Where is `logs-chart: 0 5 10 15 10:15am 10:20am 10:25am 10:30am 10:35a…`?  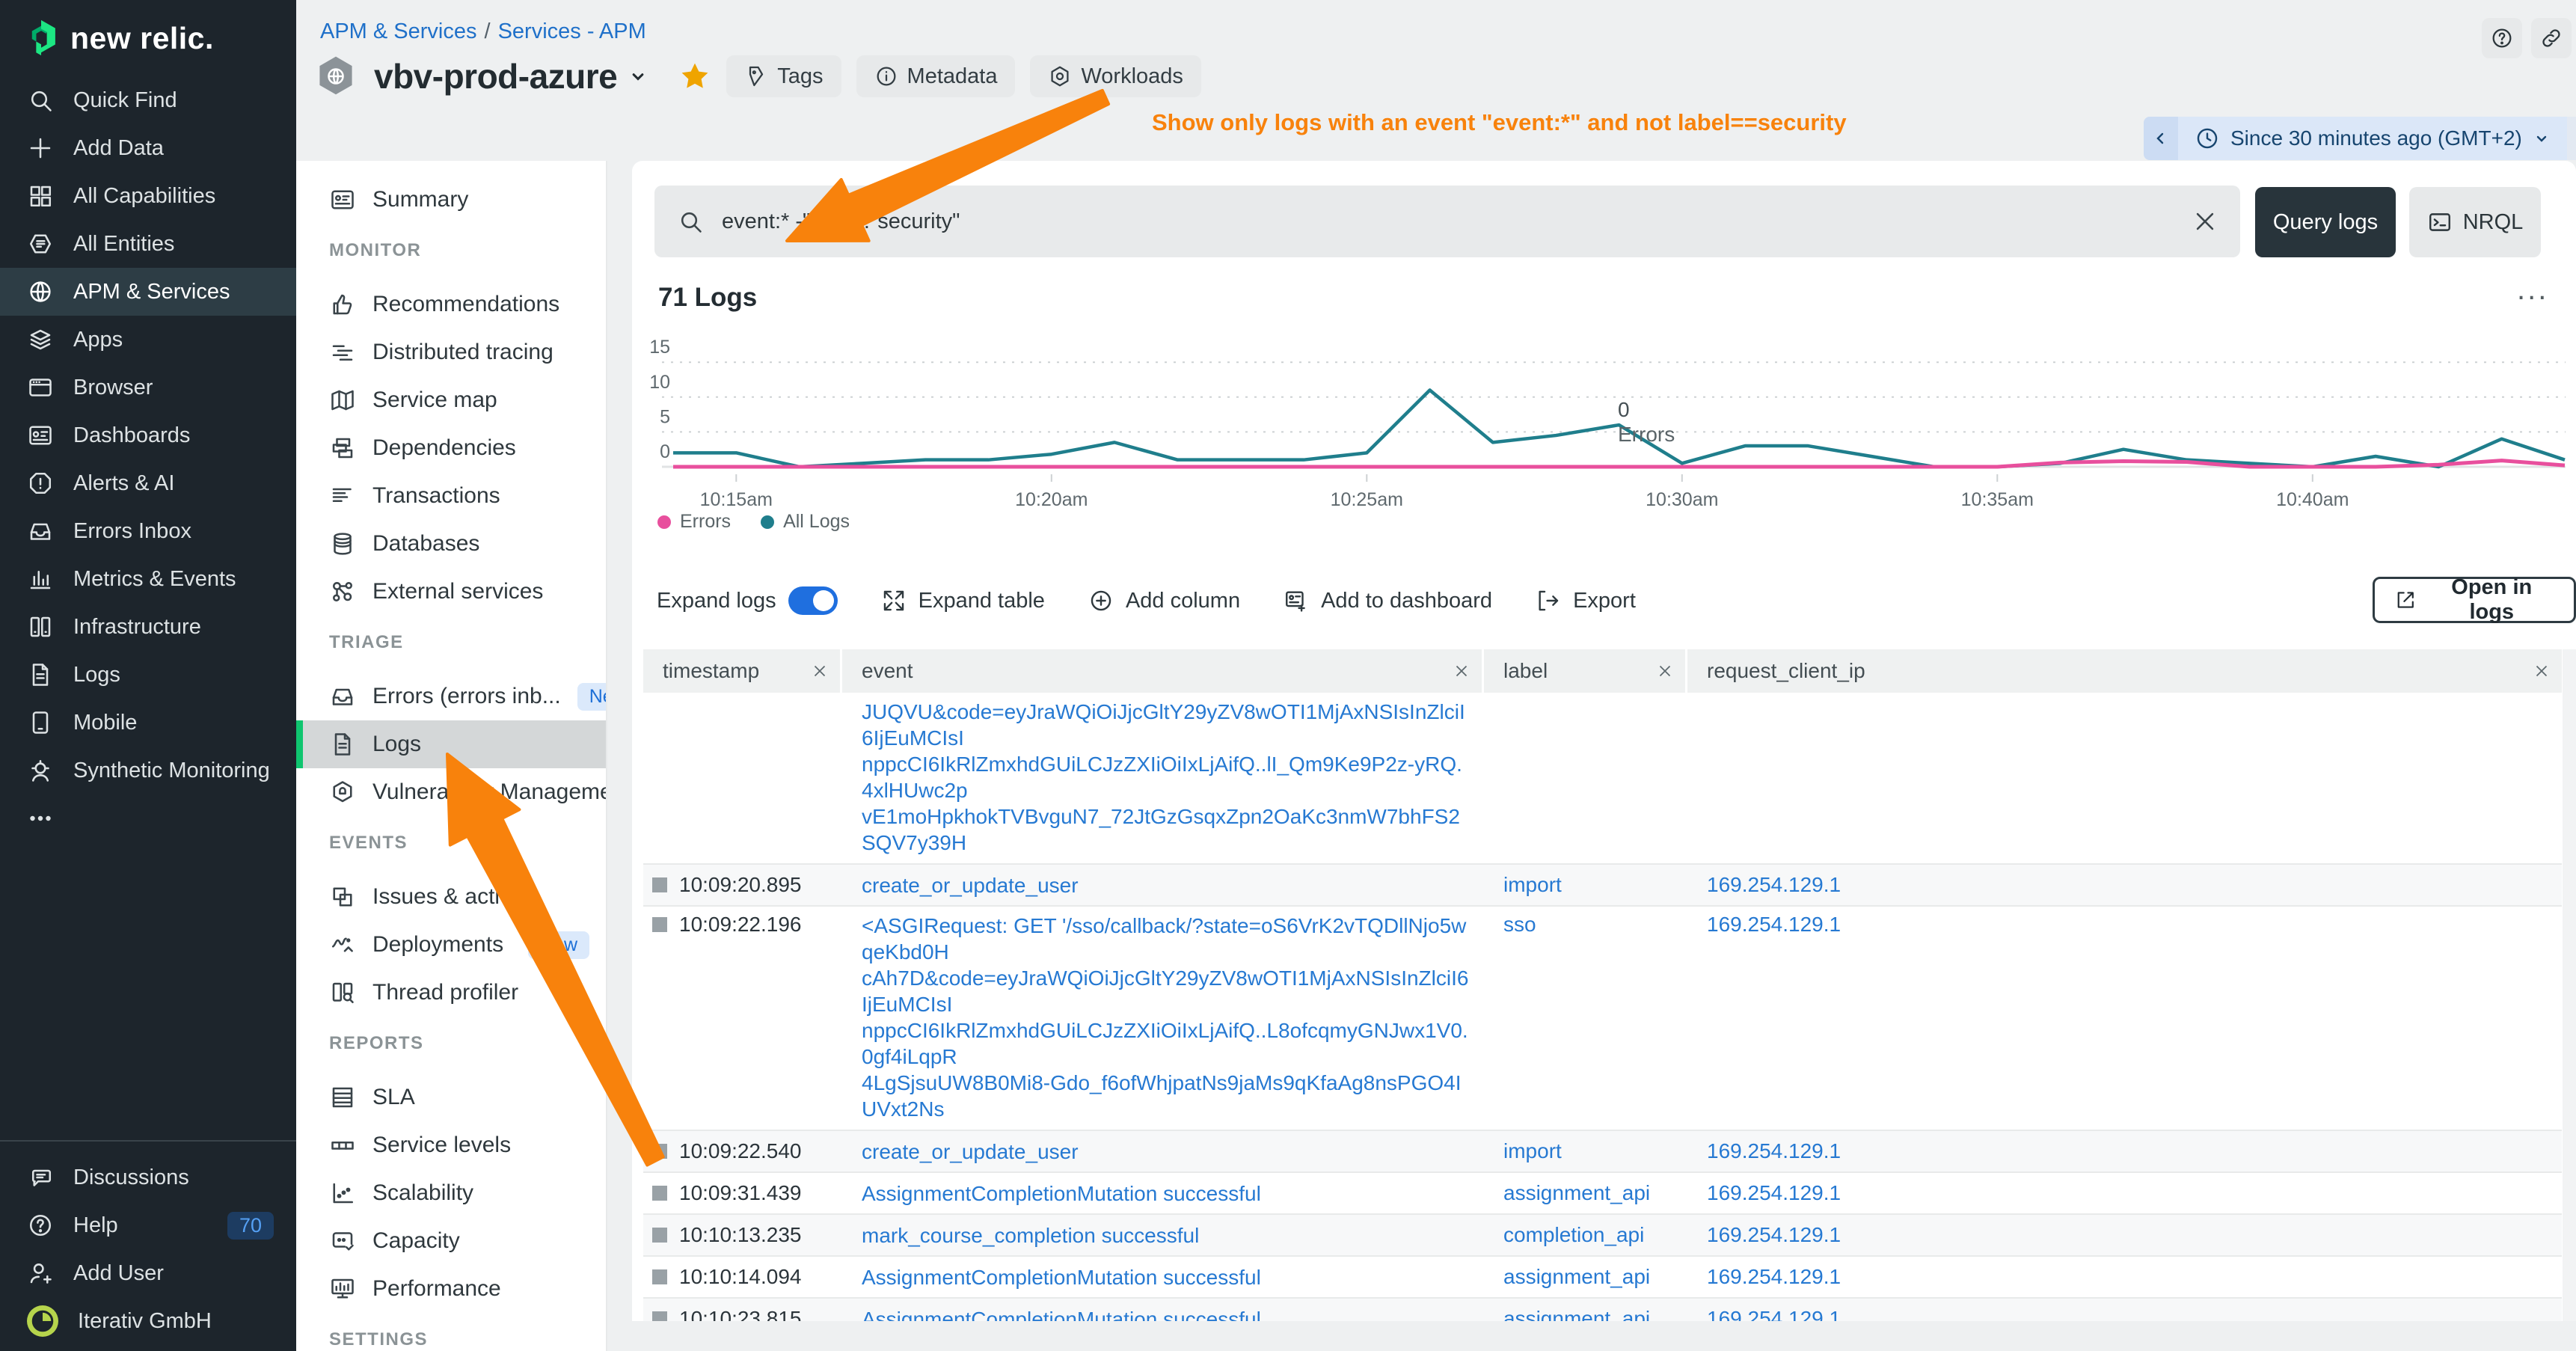
logs-chart: 0 5 10 15 10:15am 10:20am 10:25am 10:30am 10:35a… is located at coordinates (1608, 422).